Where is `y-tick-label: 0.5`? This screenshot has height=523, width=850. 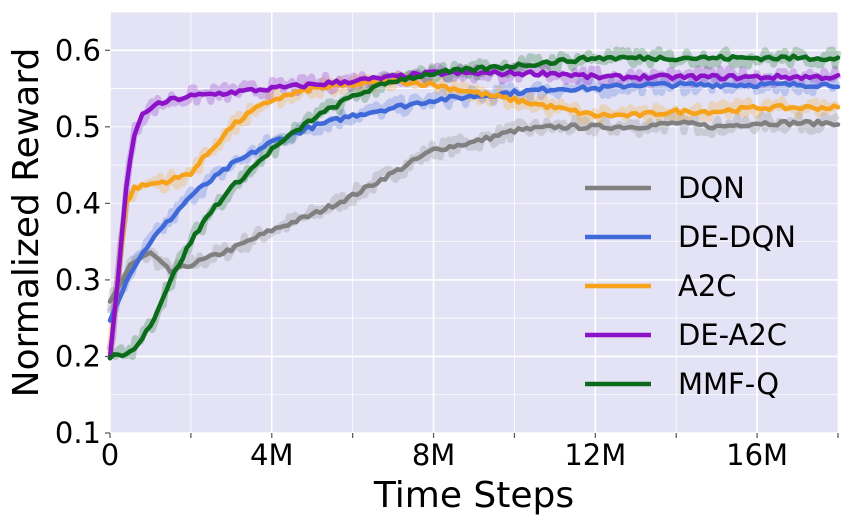 y-tick-label: 0.5 is located at coordinates (78, 127).